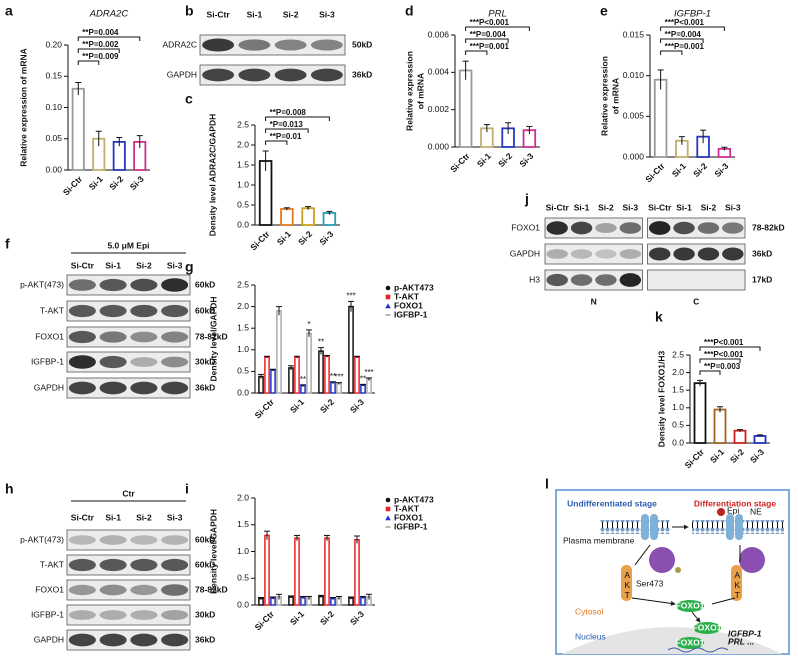 The image size is (798, 657). What do you see at coordinates (53, 44) in the screenshot?
I see `y-tick-label: 0.20` at bounding box center [53, 44].